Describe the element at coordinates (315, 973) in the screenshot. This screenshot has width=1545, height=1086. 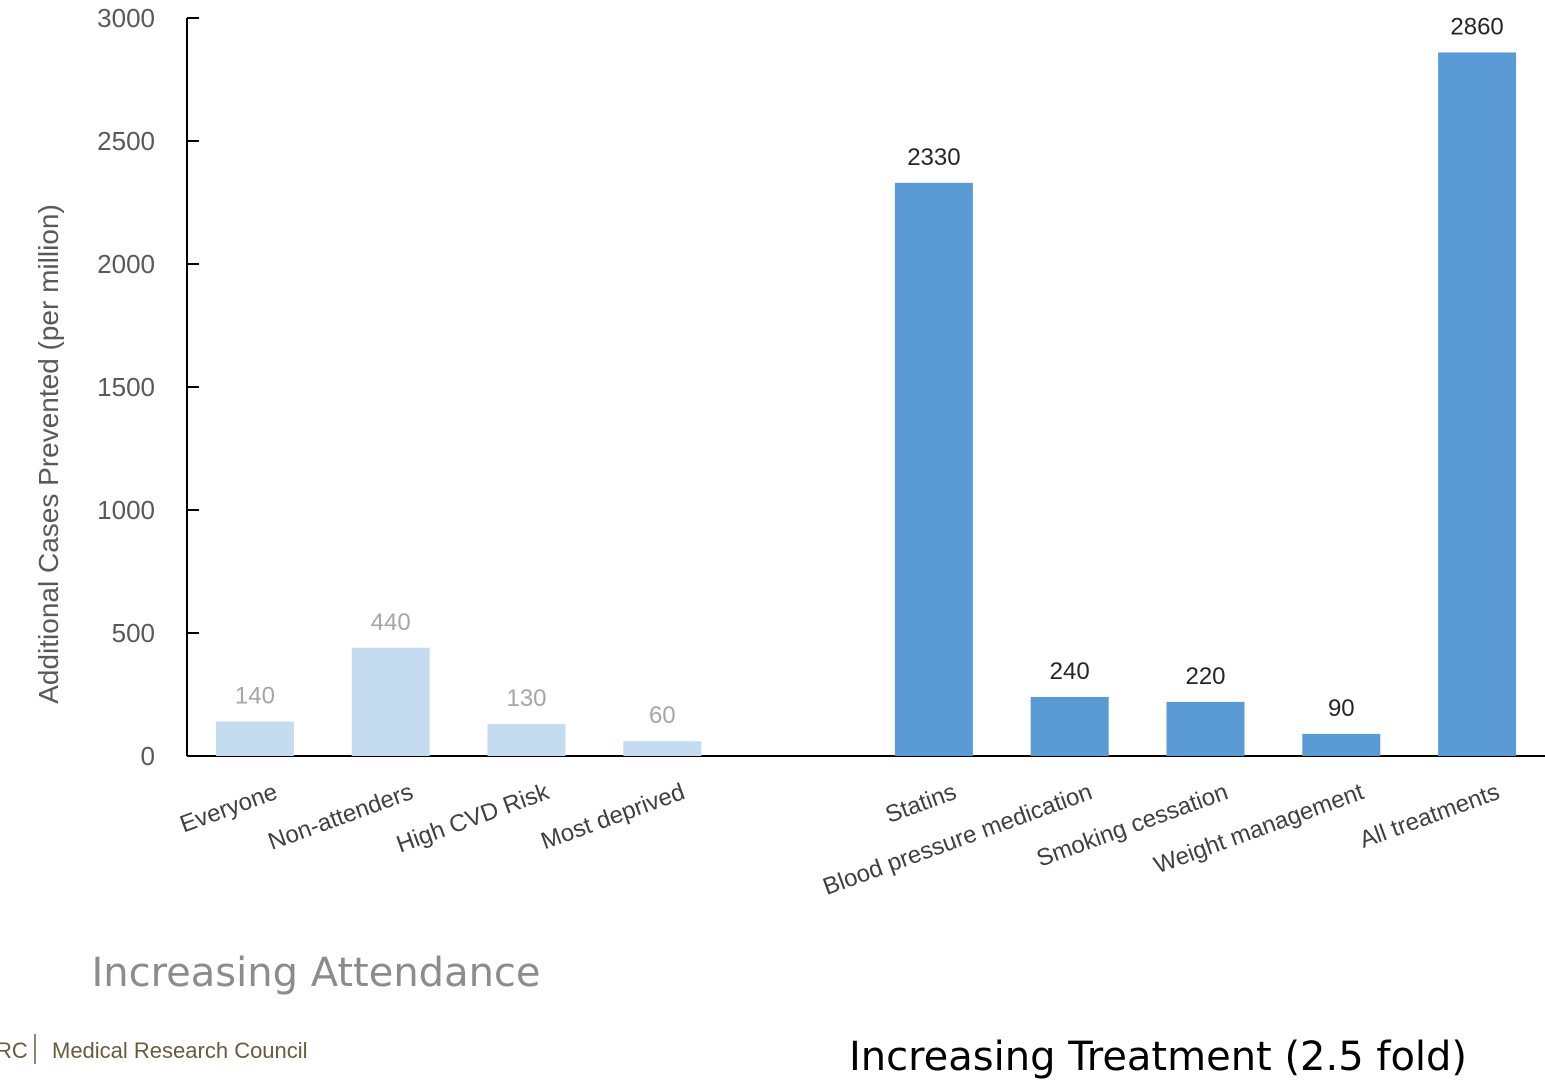
I see `group-caption-attendance: Increasing Attendance` at that location.